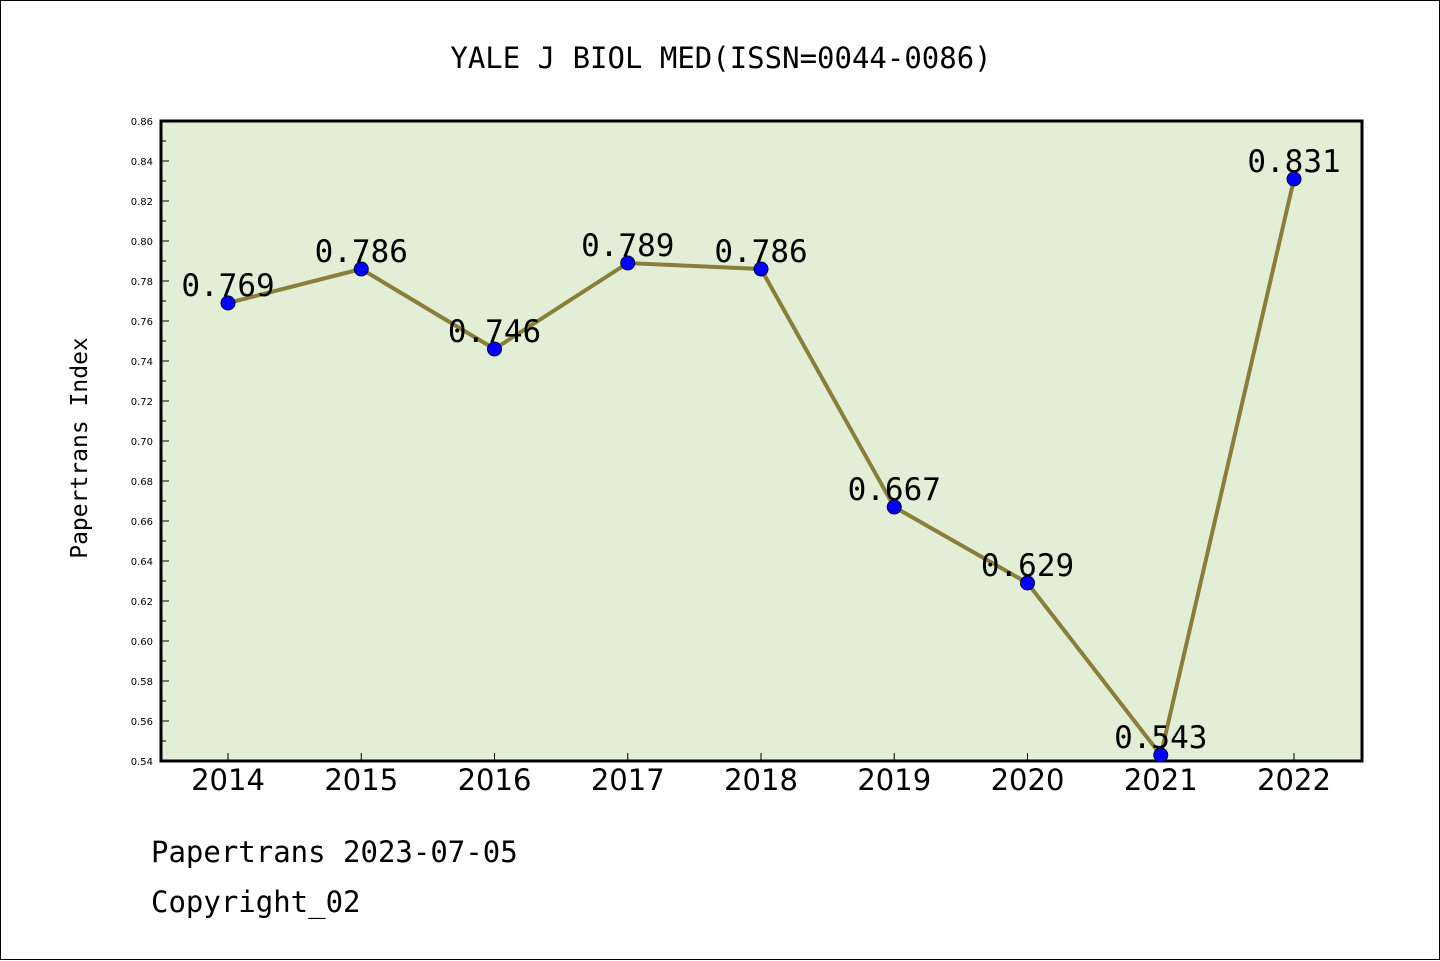 The image size is (1440, 961). Describe the element at coordinates (627, 246) in the screenshot. I see `data-label: 0.789` at that location.